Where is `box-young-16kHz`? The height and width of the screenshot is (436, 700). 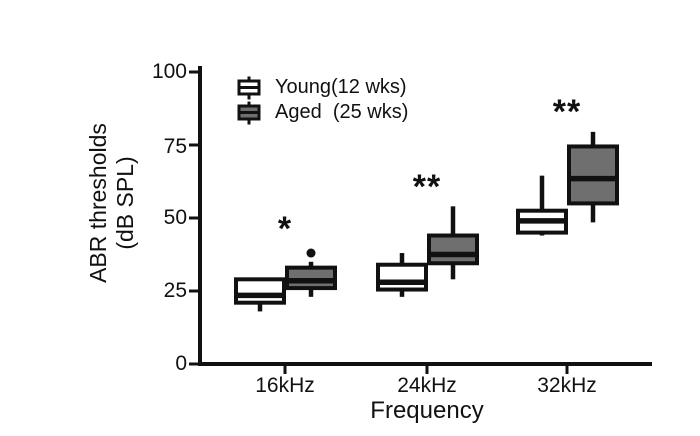 box-young-16kHz is located at coordinates (260, 291).